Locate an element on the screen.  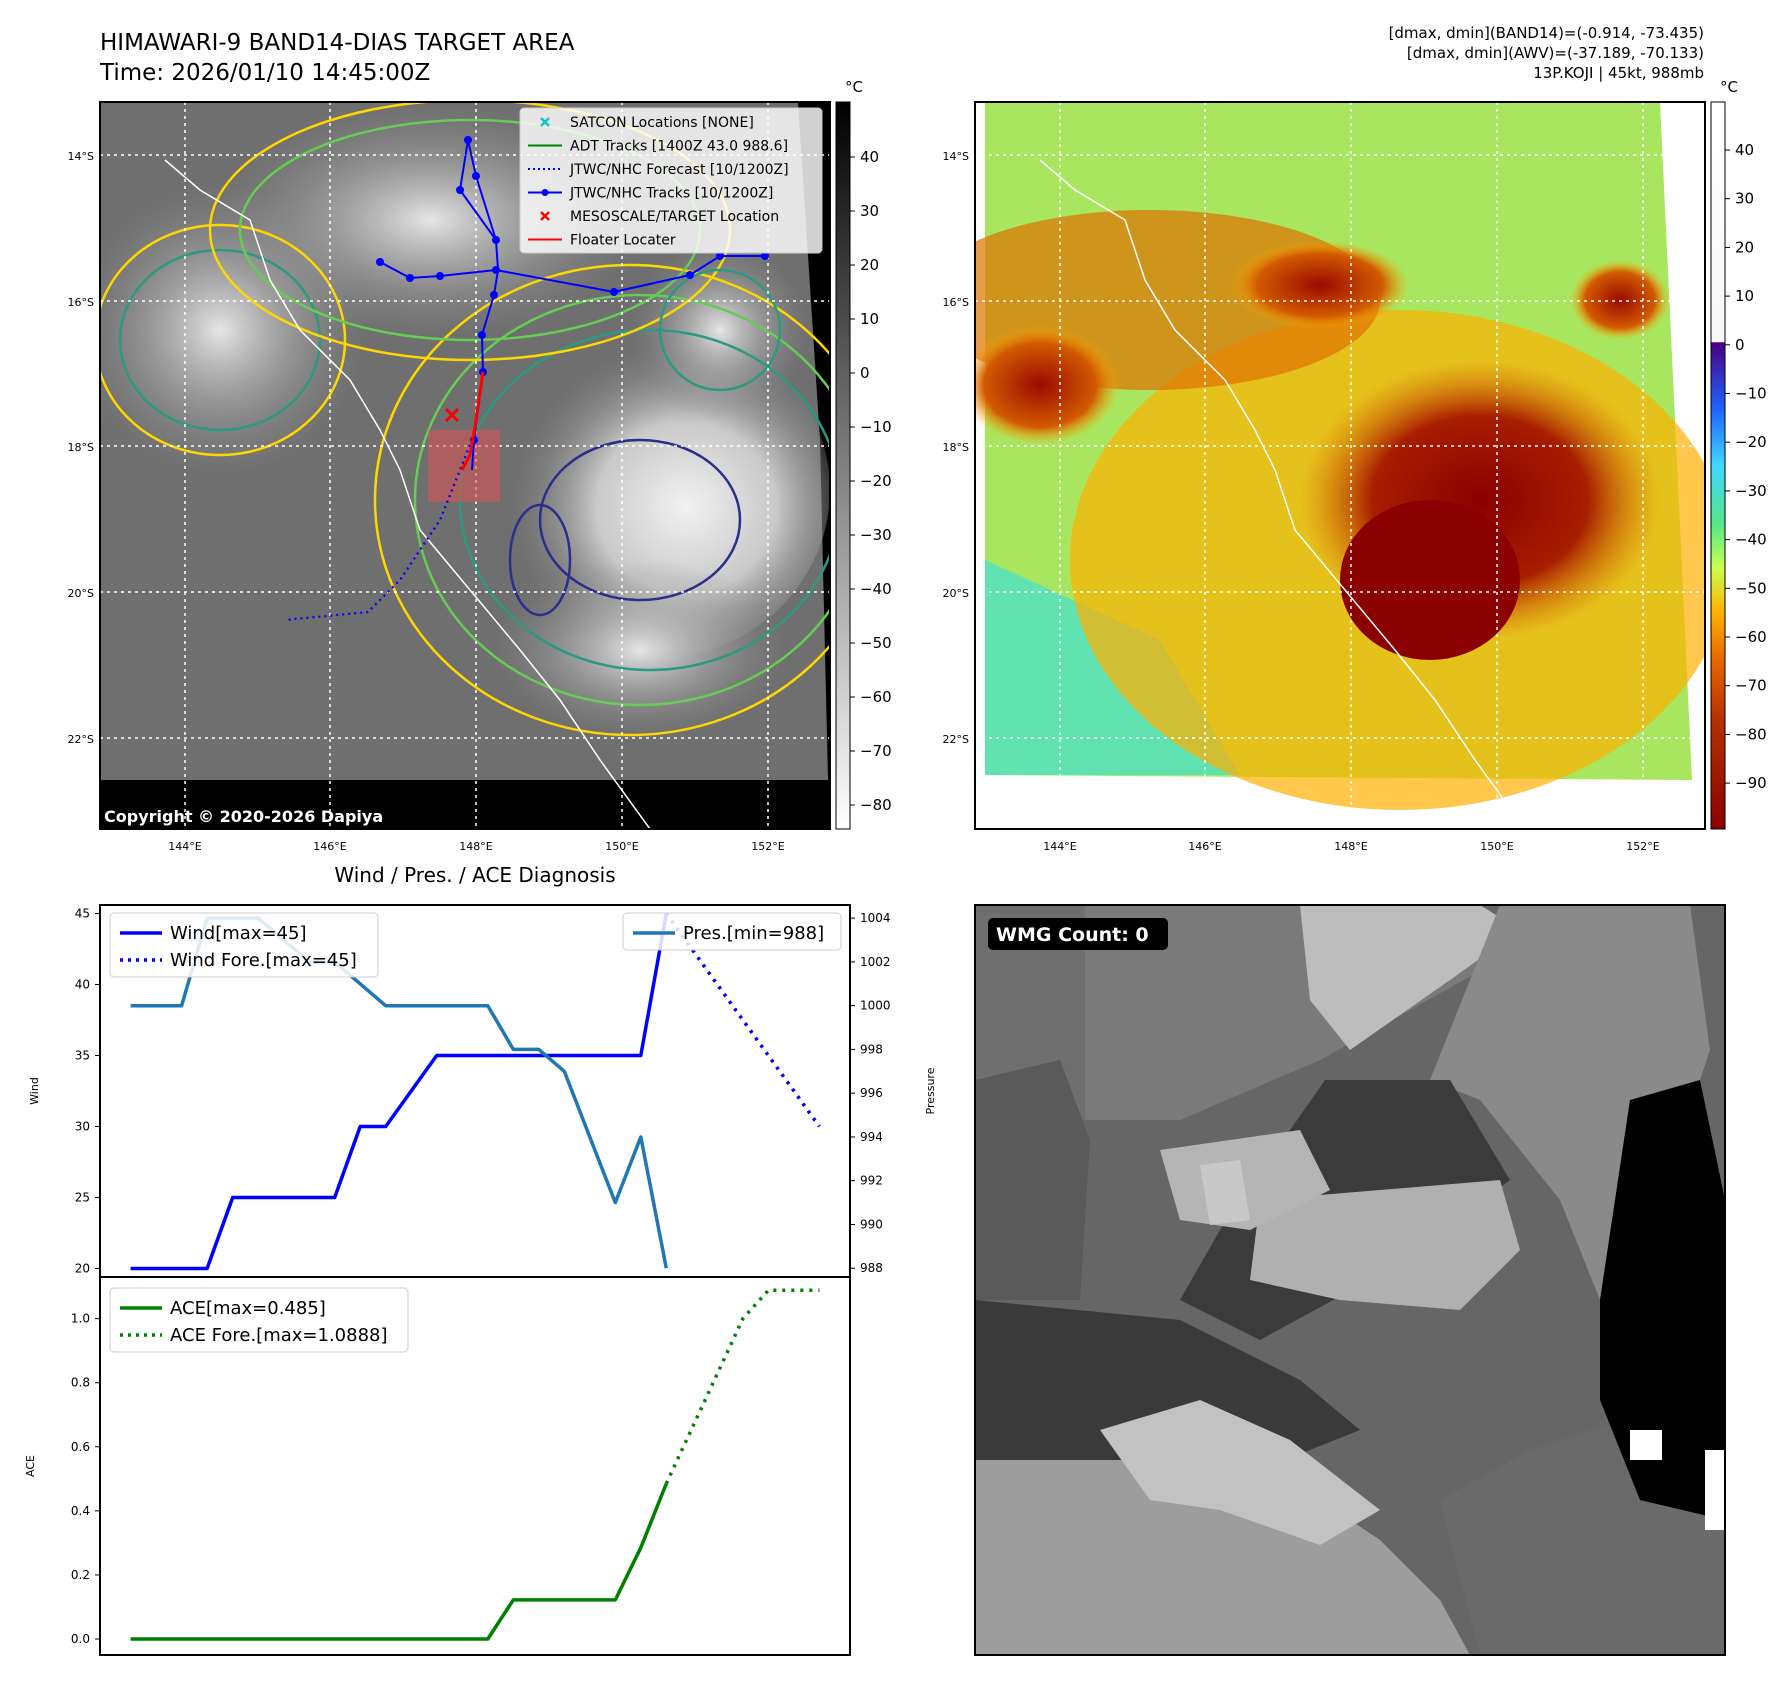
target-location-x-icon is located at coordinates (452, 415).